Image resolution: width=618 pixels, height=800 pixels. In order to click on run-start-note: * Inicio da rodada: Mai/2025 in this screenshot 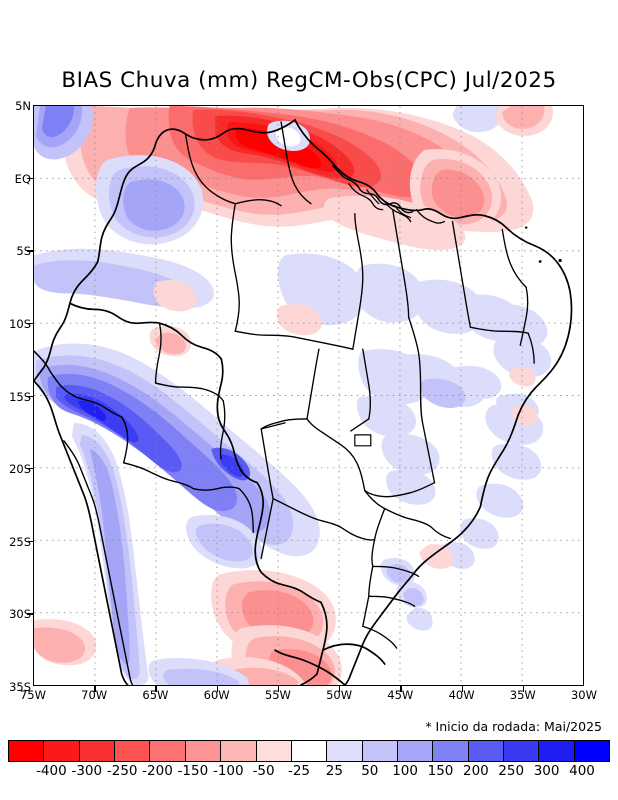, I will do `click(513, 726)`.